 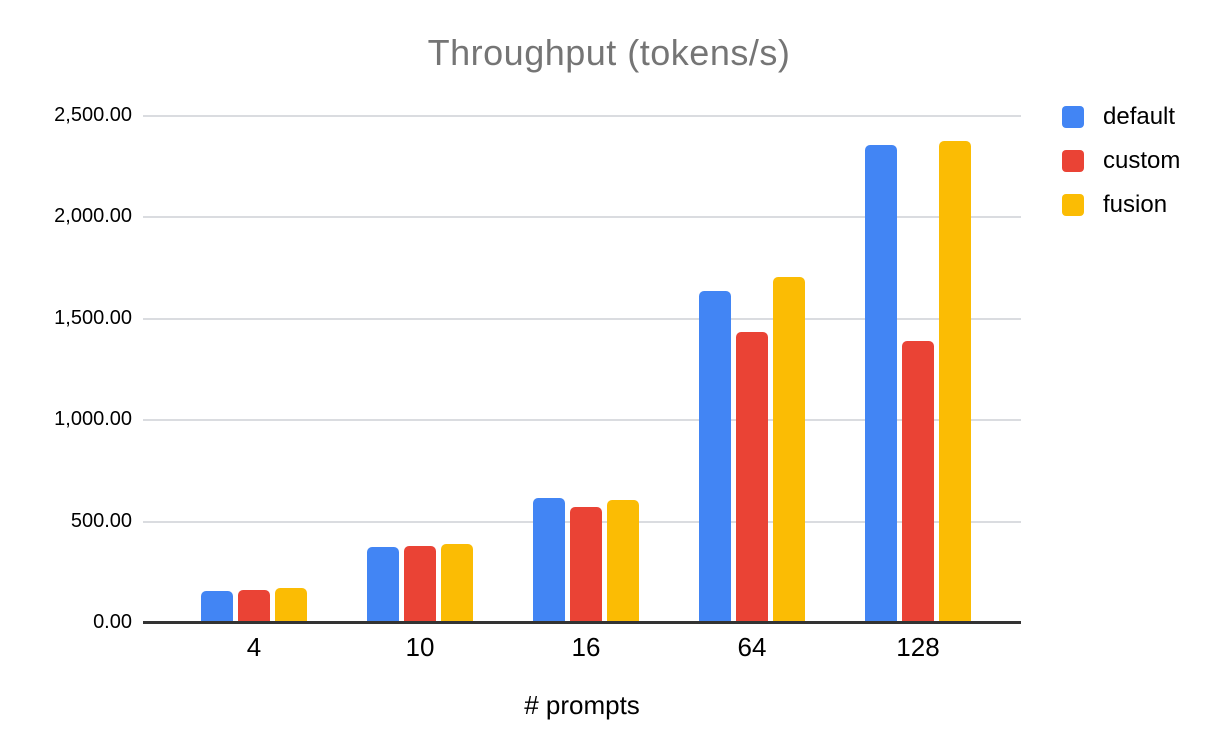 What do you see at coordinates (918, 647) in the screenshot?
I see `x-tick-label-128: 128` at bounding box center [918, 647].